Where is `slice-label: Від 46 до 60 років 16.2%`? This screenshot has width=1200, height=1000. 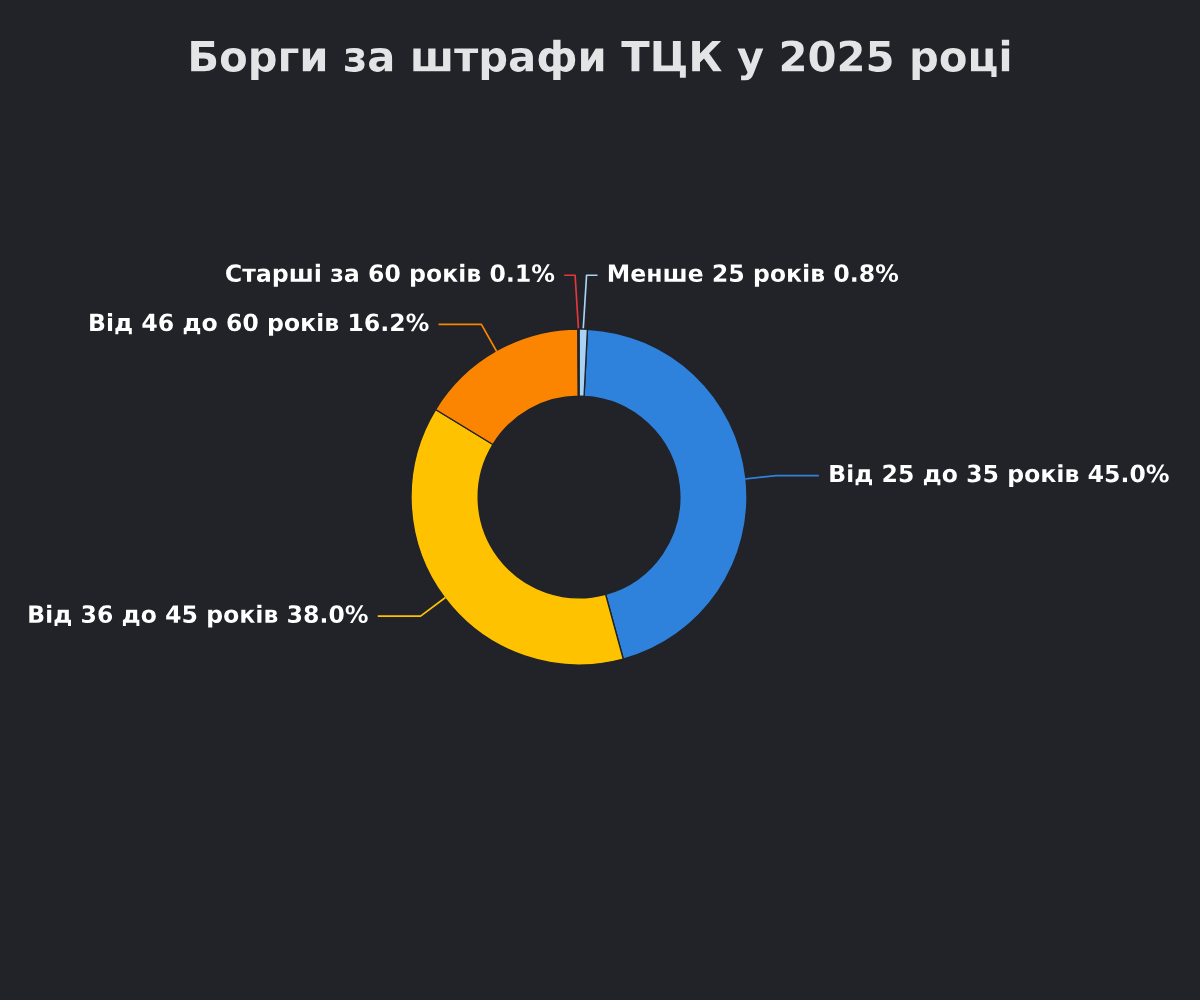
slice-label: Від 46 до 60 років 16.2% is located at coordinates (259, 324).